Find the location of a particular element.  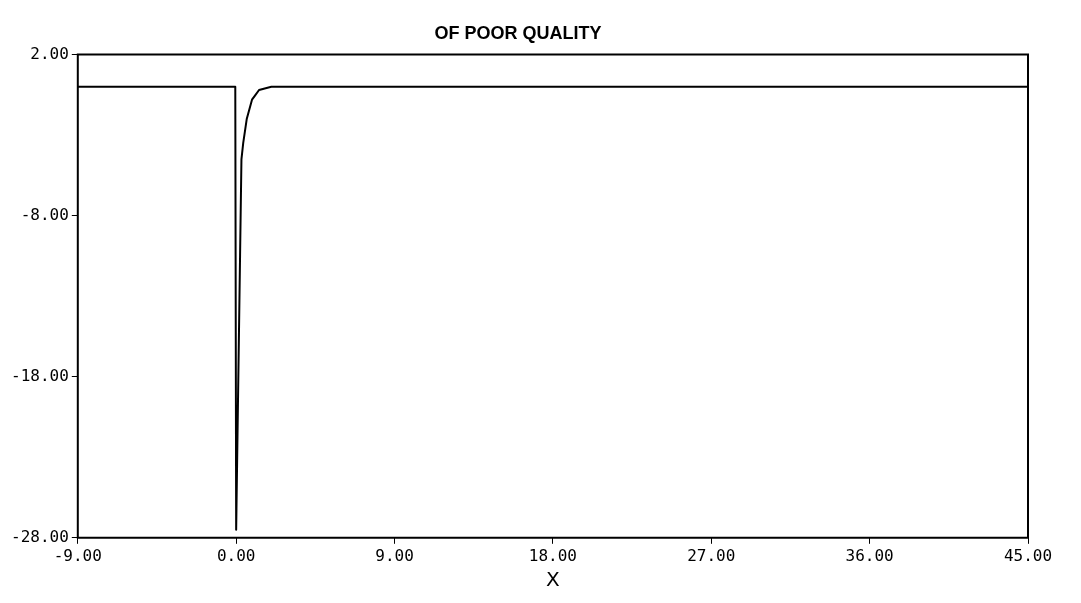

x-tick-label: 9.00 is located at coordinates (394, 555).